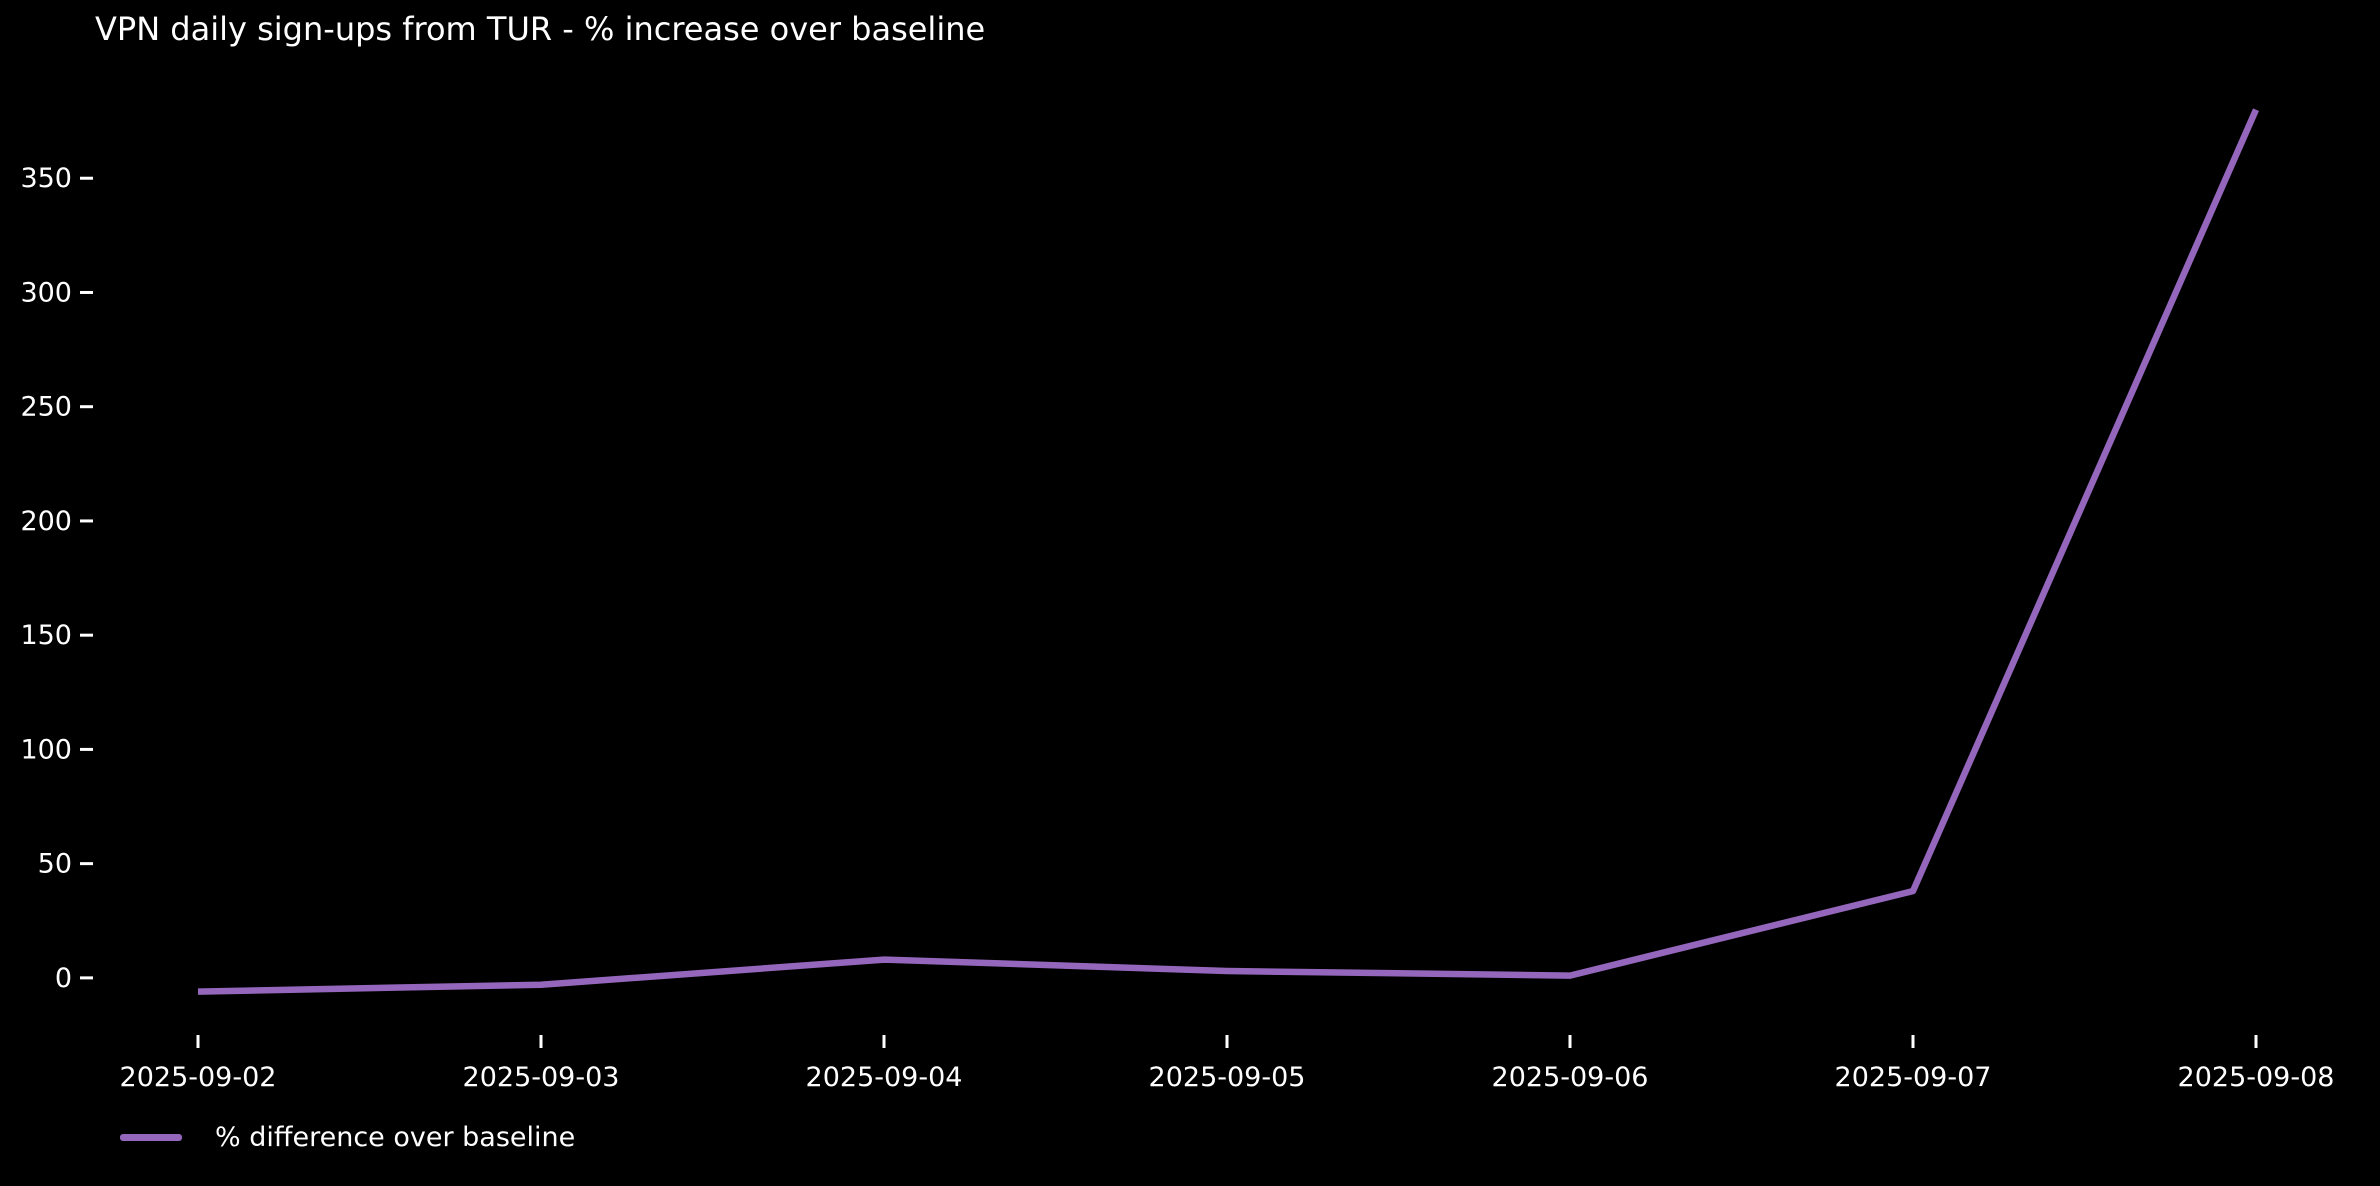 This screenshot has width=2380, height=1186. Describe the element at coordinates (151, 1137) in the screenshot. I see `legend-line-swatch` at that location.